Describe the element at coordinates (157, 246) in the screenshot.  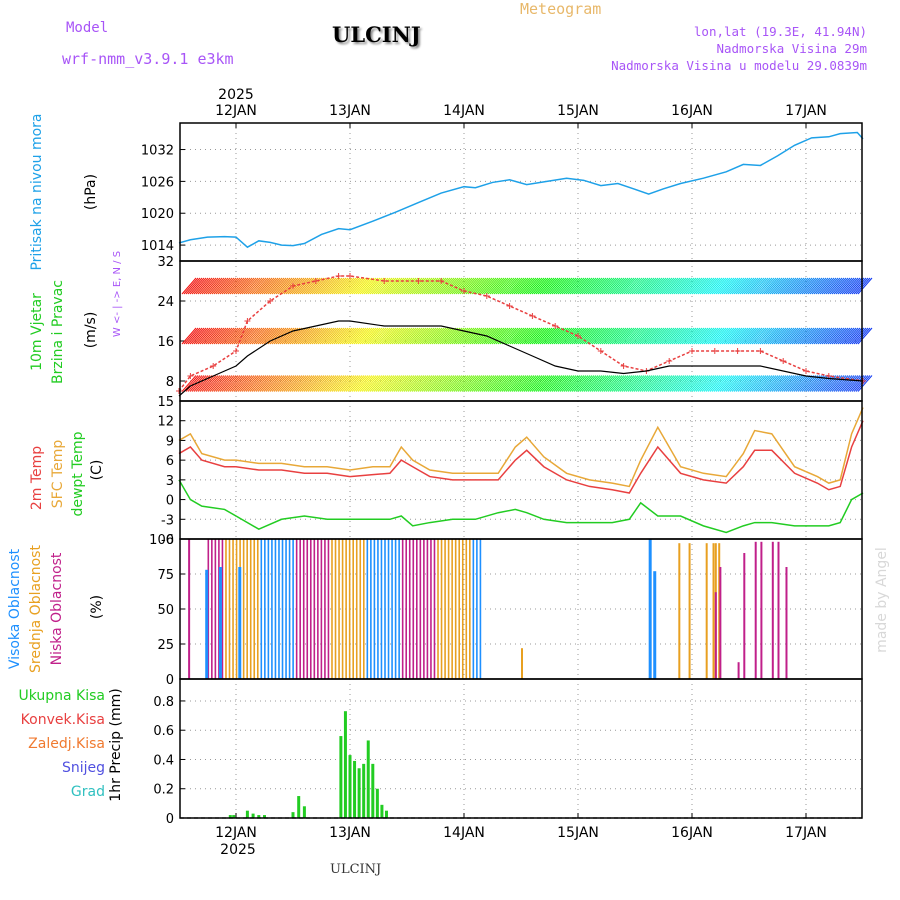
I see `pressure-tick-label: 1014` at that location.